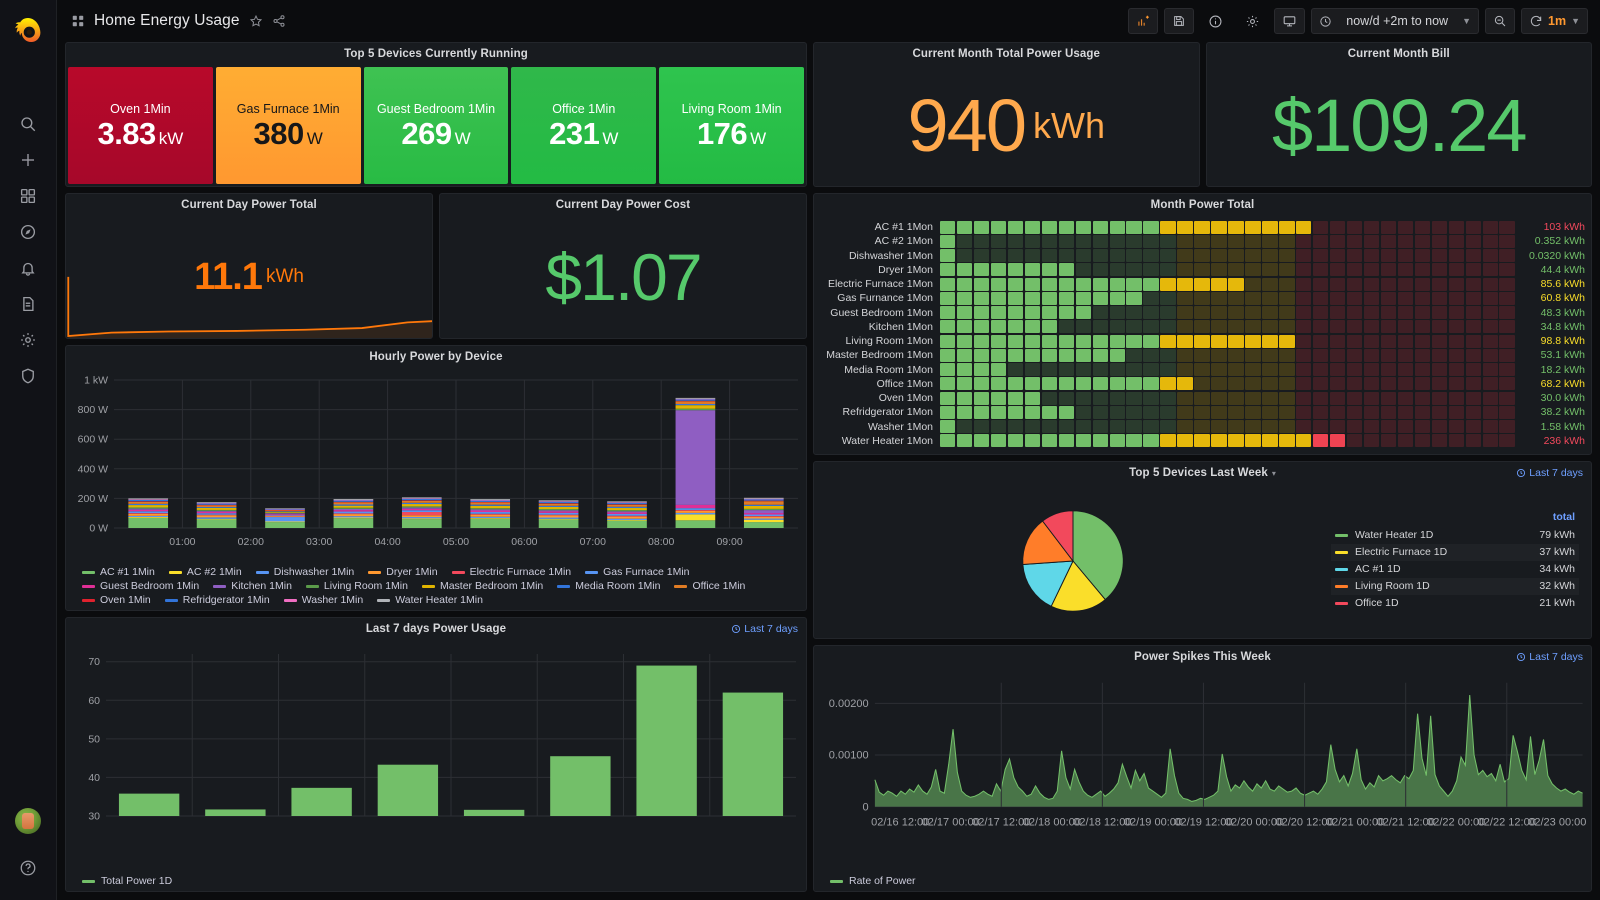 The height and width of the screenshot is (900, 1600). What do you see at coordinates (903, 241) in the screenshot?
I see `bargauge-label: AC #2 1Mon` at bounding box center [903, 241].